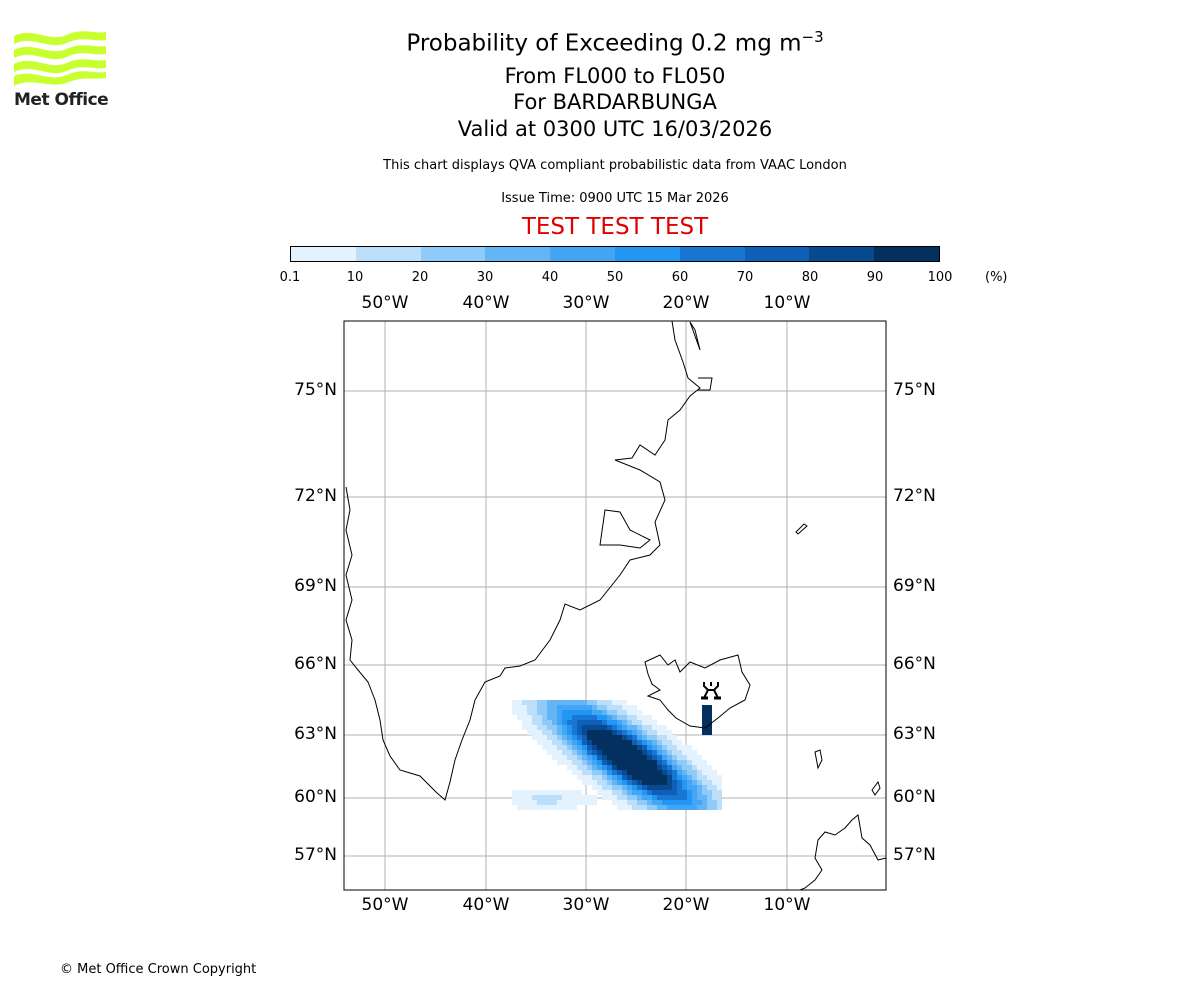  What do you see at coordinates (745, 277) in the screenshot?
I see `colorbar-tick-label: 70` at bounding box center [745, 277].